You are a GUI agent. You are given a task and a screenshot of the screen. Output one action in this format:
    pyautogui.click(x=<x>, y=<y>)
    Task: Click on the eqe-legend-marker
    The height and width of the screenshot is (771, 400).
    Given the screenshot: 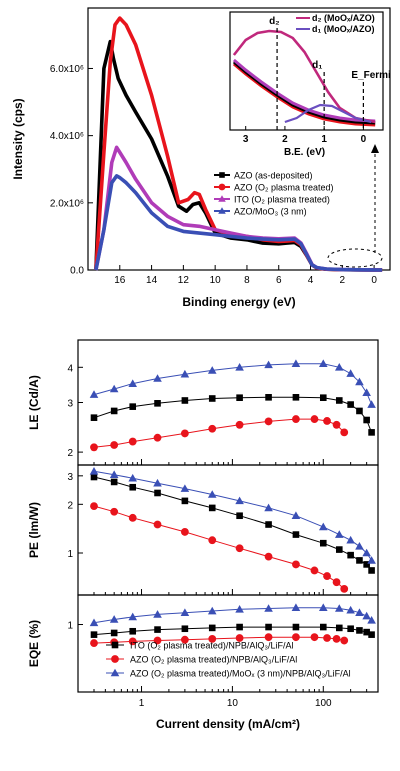 What is the action you would take?
    pyautogui.click(x=115, y=659)
    